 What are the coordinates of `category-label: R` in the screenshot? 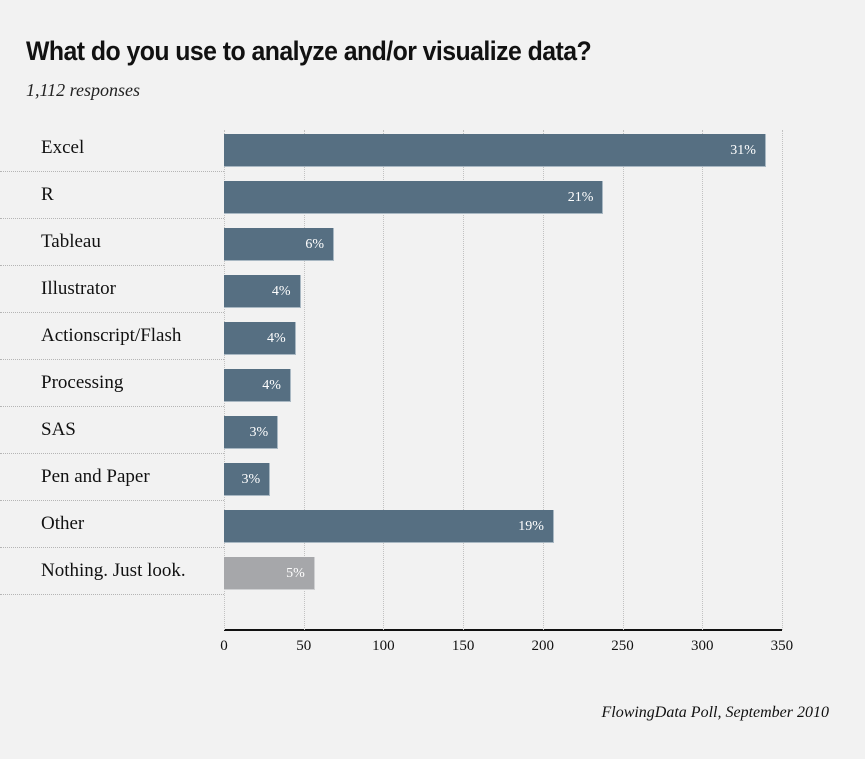 It's located at (47, 194).